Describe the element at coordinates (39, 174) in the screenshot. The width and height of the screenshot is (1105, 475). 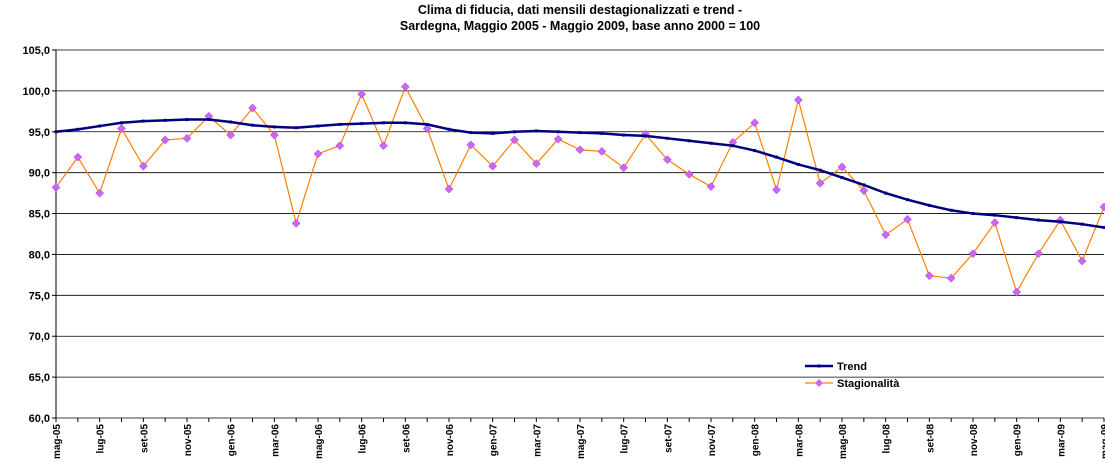
I see `y-tick-label: 90,0` at that location.